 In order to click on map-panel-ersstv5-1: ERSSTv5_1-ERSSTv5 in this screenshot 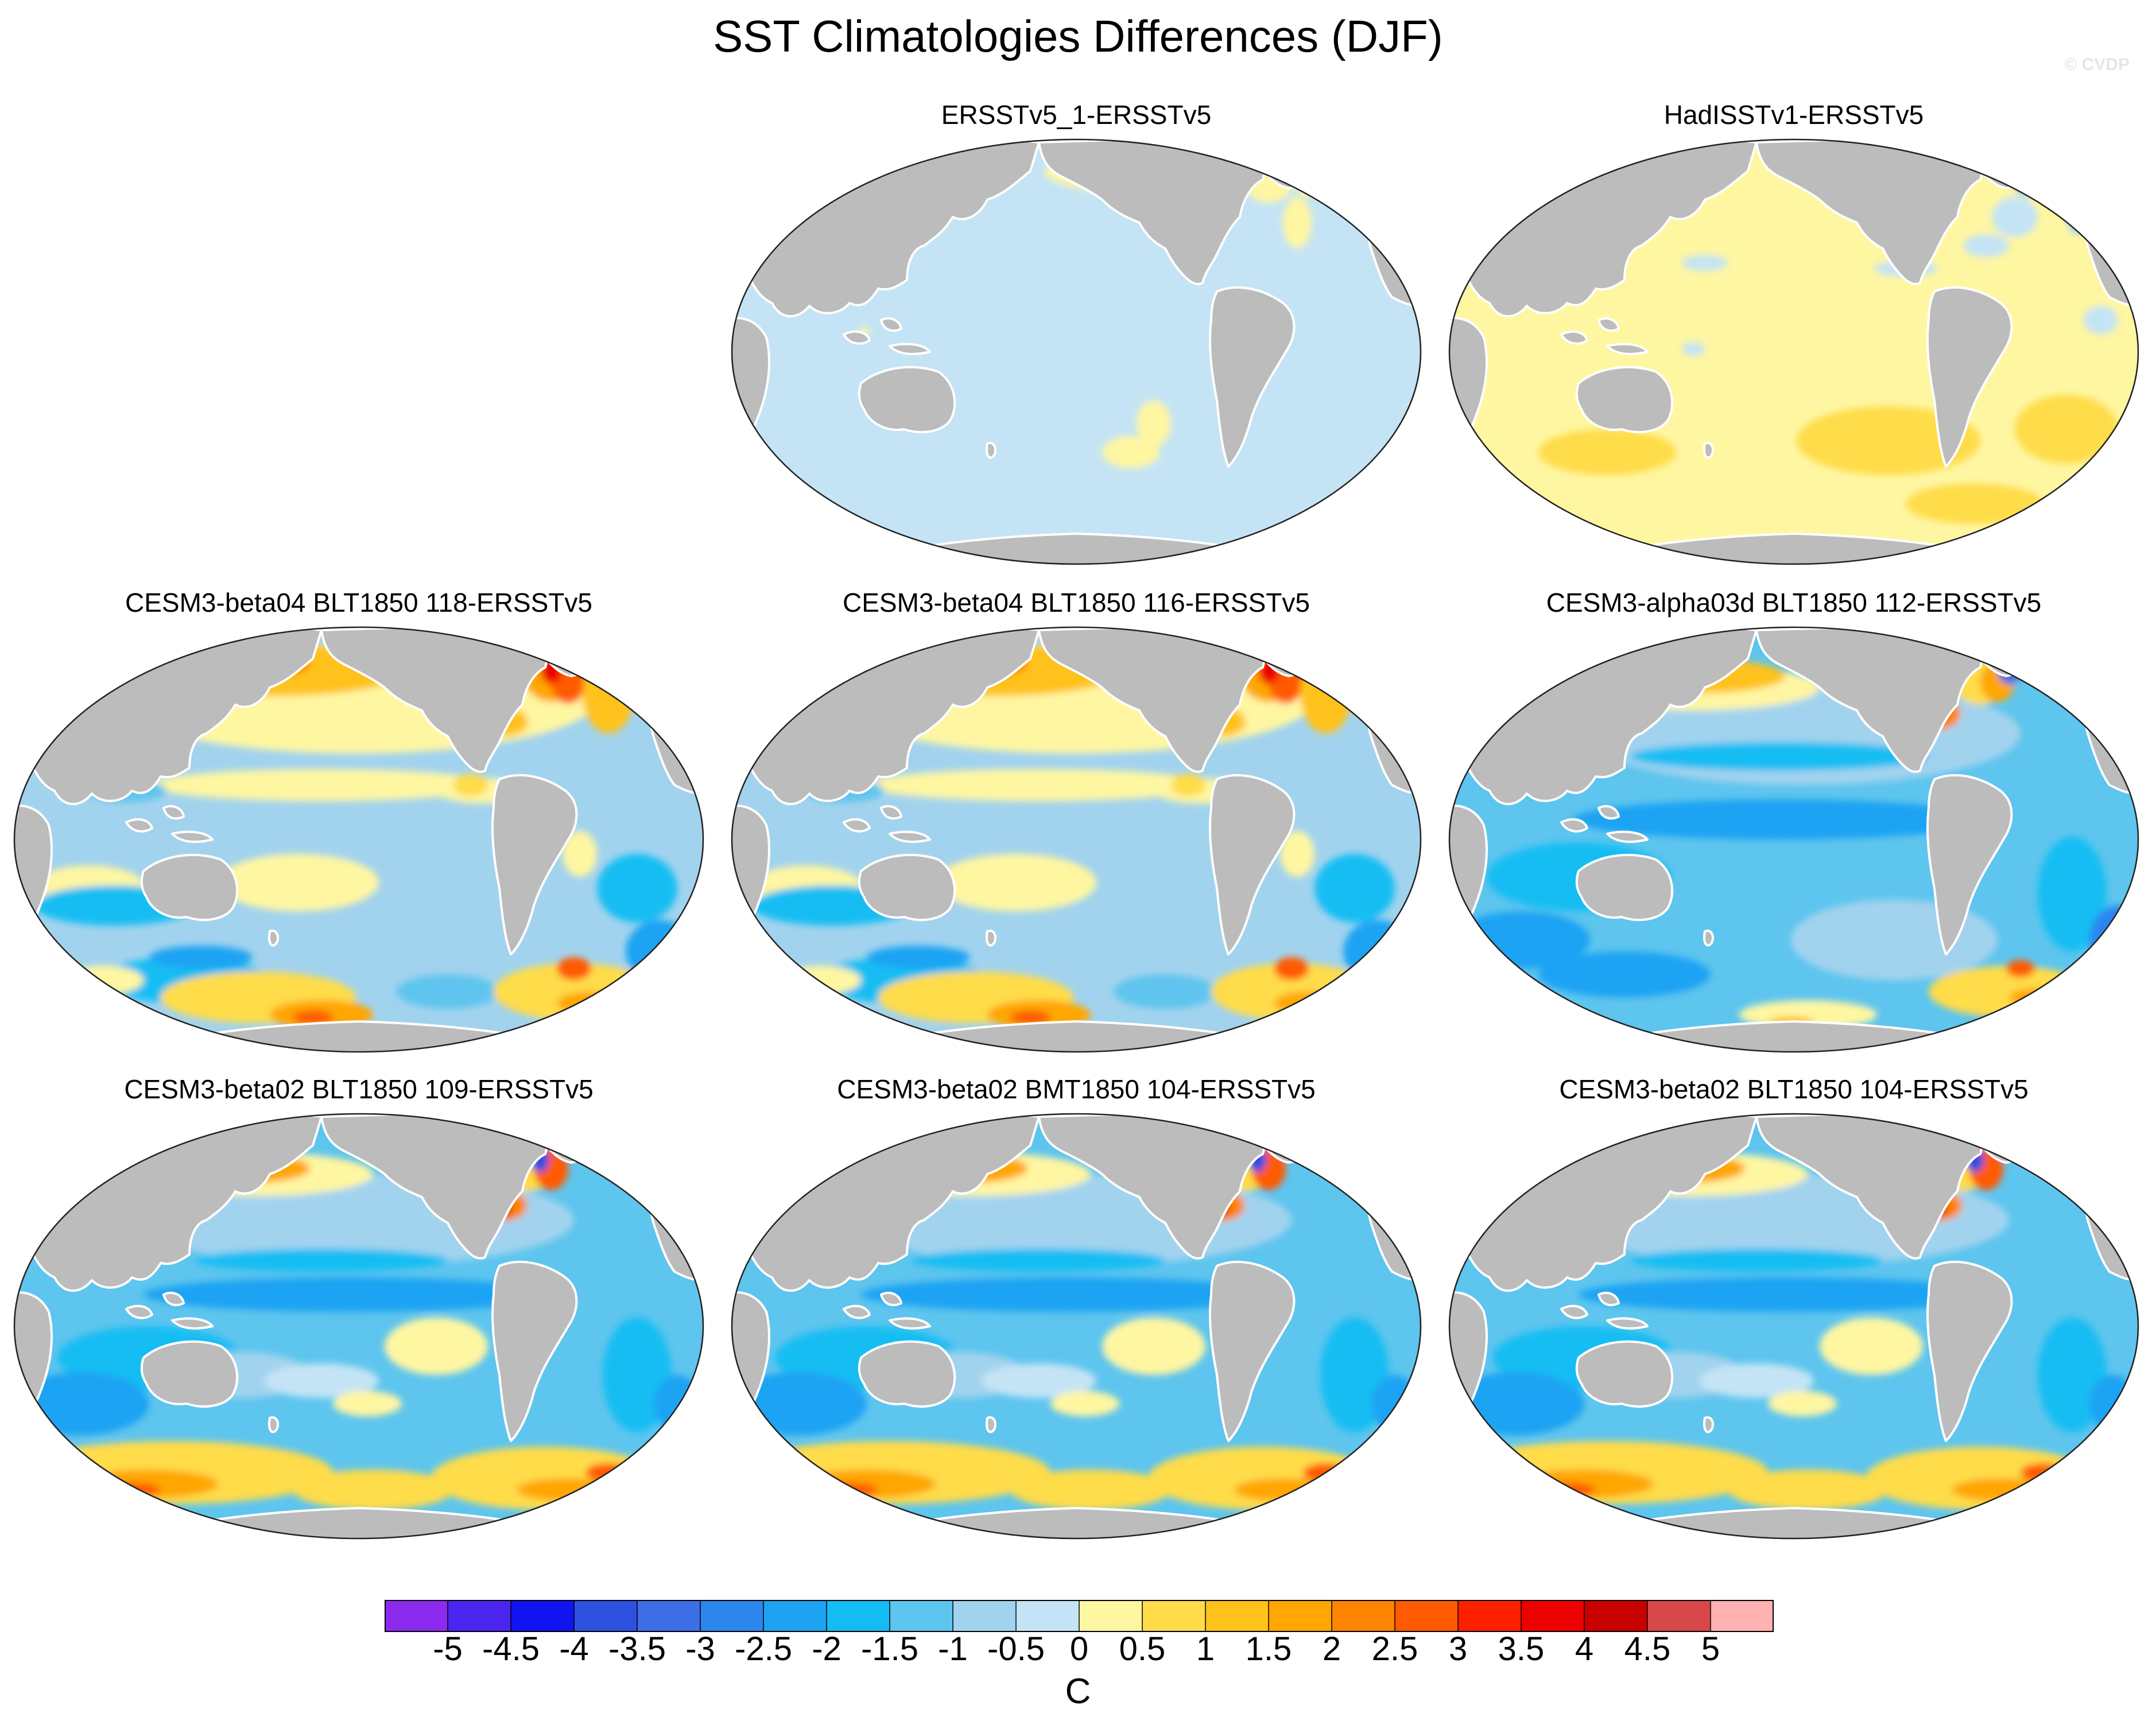, I will do `click(1076, 337)`.